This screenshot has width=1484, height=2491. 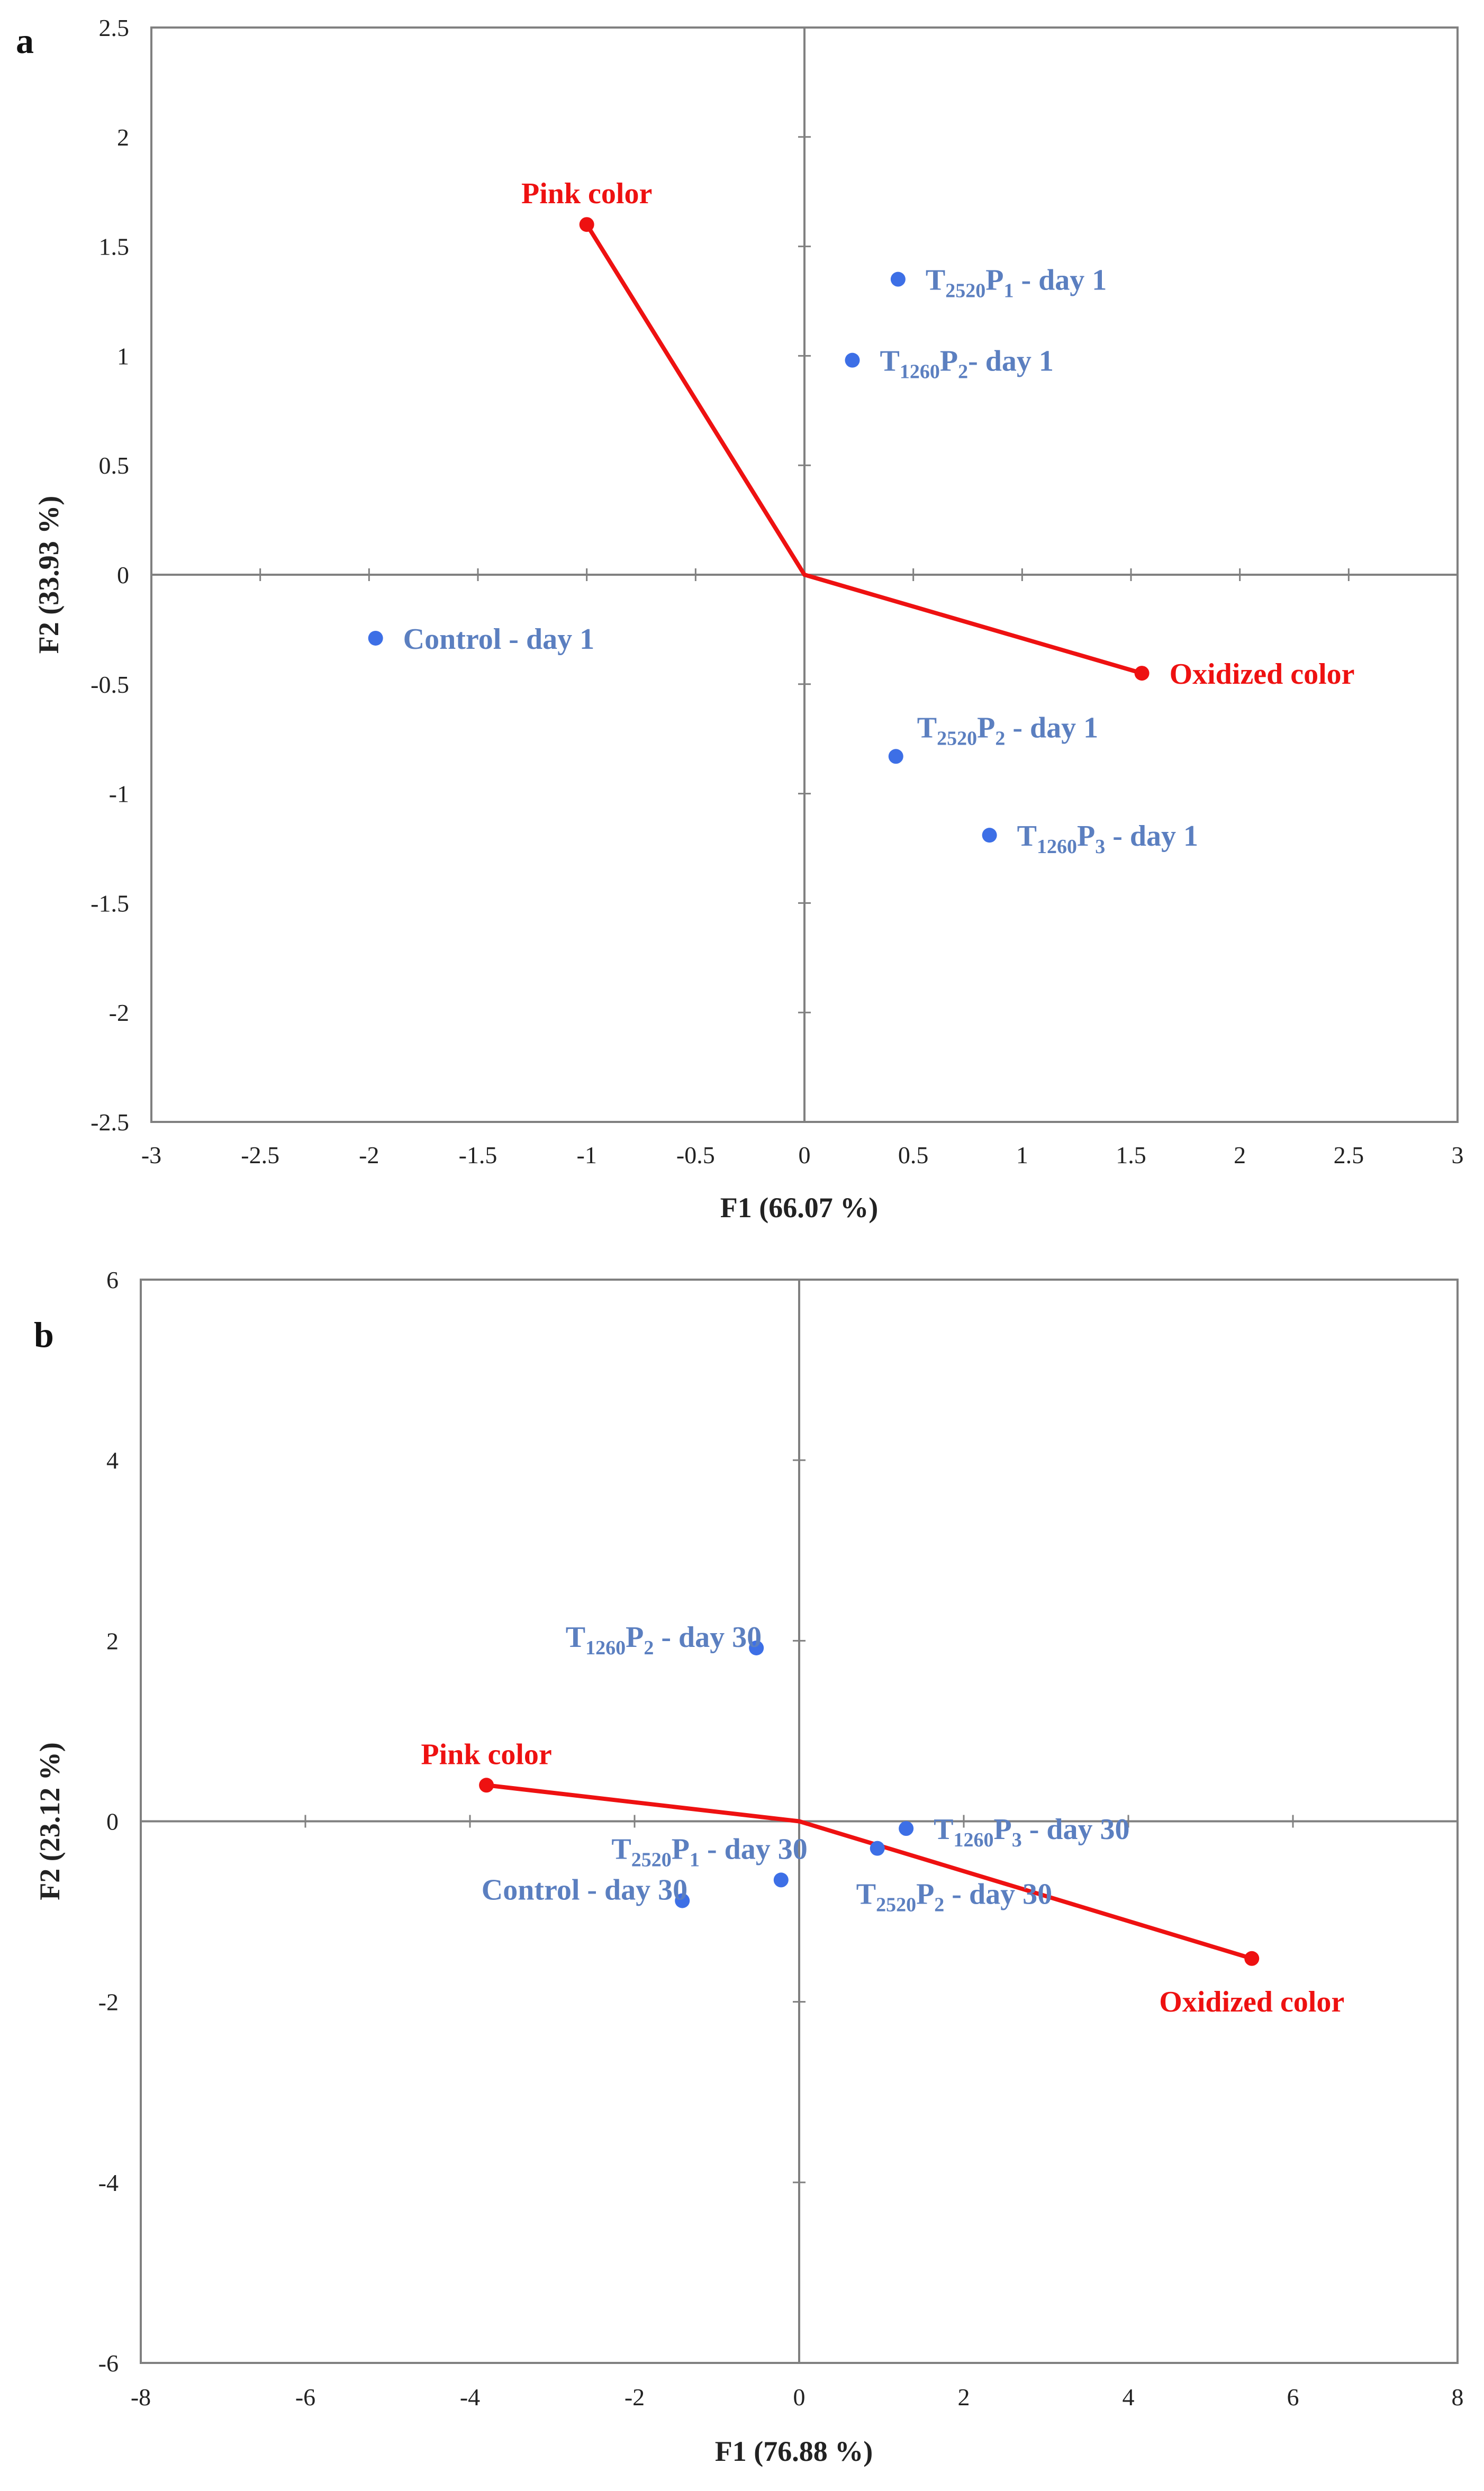 I want to click on x-tick-label: 4, so click(x=1129, y=2397).